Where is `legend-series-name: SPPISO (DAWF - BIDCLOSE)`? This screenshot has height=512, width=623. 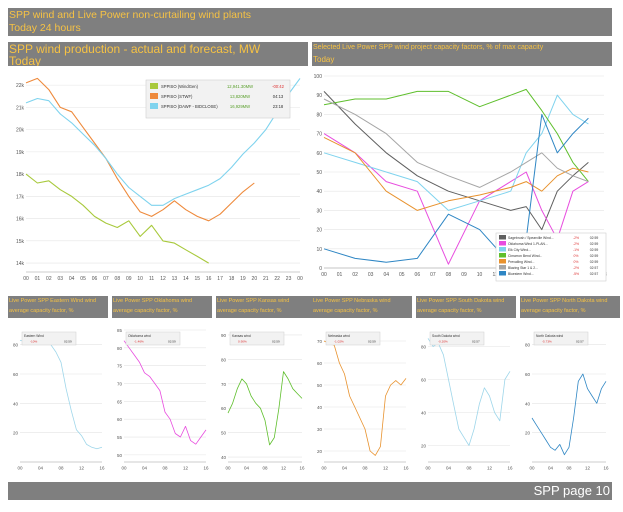 legend-series-name: SPPISO (DAWF - BIDCLOSE) is located at coordinates (189, 106).